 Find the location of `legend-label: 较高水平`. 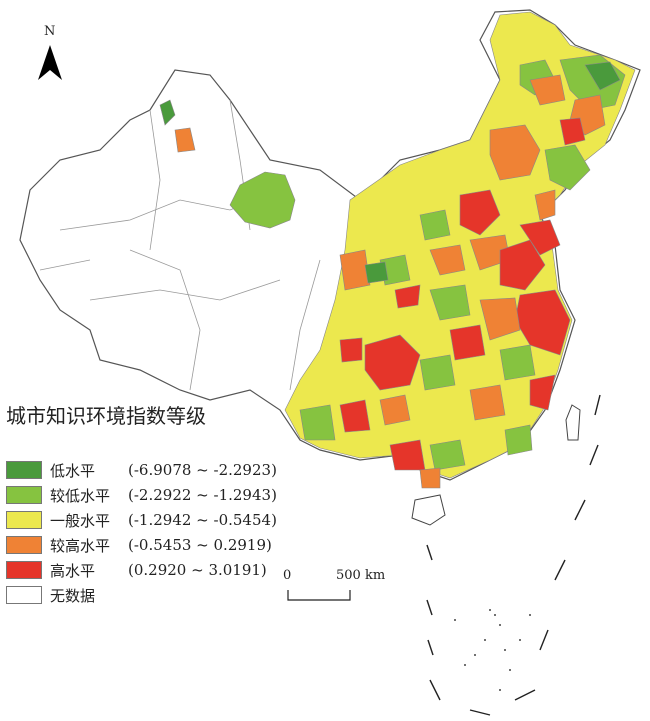

legend-label: 较高水平 is located at coordinates (80, 545).